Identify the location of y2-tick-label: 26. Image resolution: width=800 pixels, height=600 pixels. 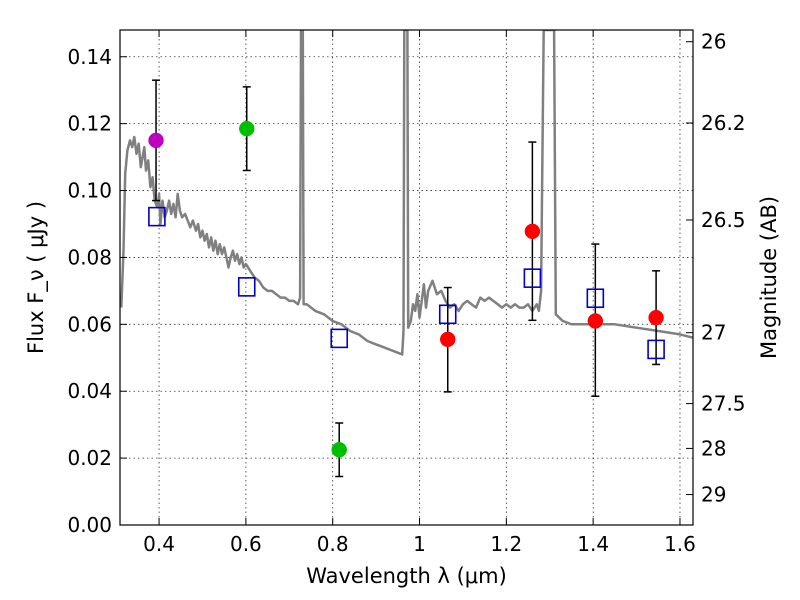
(713, 42).